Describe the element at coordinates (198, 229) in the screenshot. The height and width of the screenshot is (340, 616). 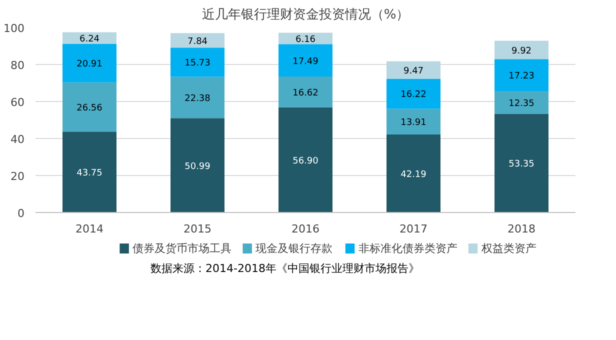
I see `x-tick-label: 2015` at that location.